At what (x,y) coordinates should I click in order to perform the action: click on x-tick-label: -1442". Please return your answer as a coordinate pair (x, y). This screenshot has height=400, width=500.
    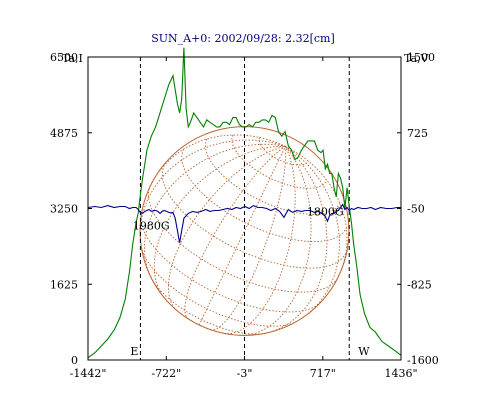
    Looking at the image, I should click on (88, 373).